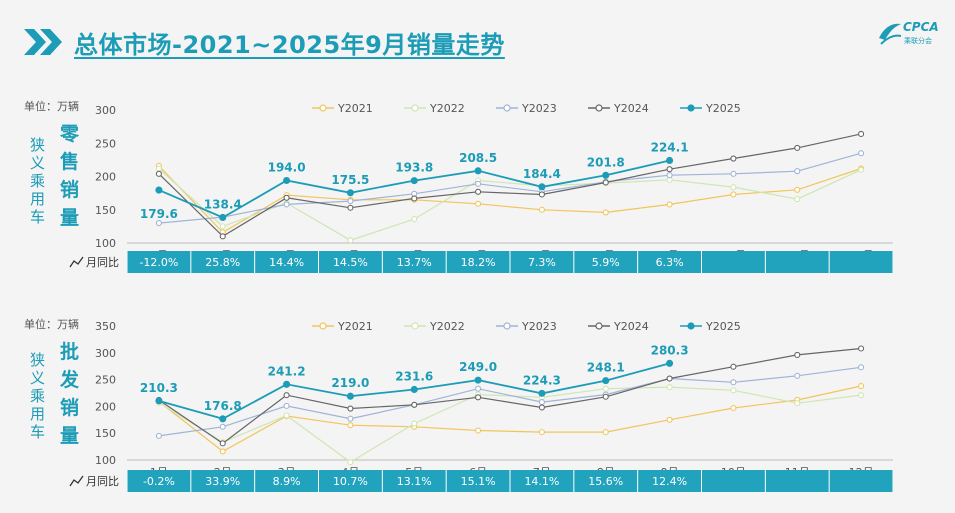  Describe the element at coordinates (478, 472) in the screenshot. I see `wholesale-category-label: 6月` at that location.